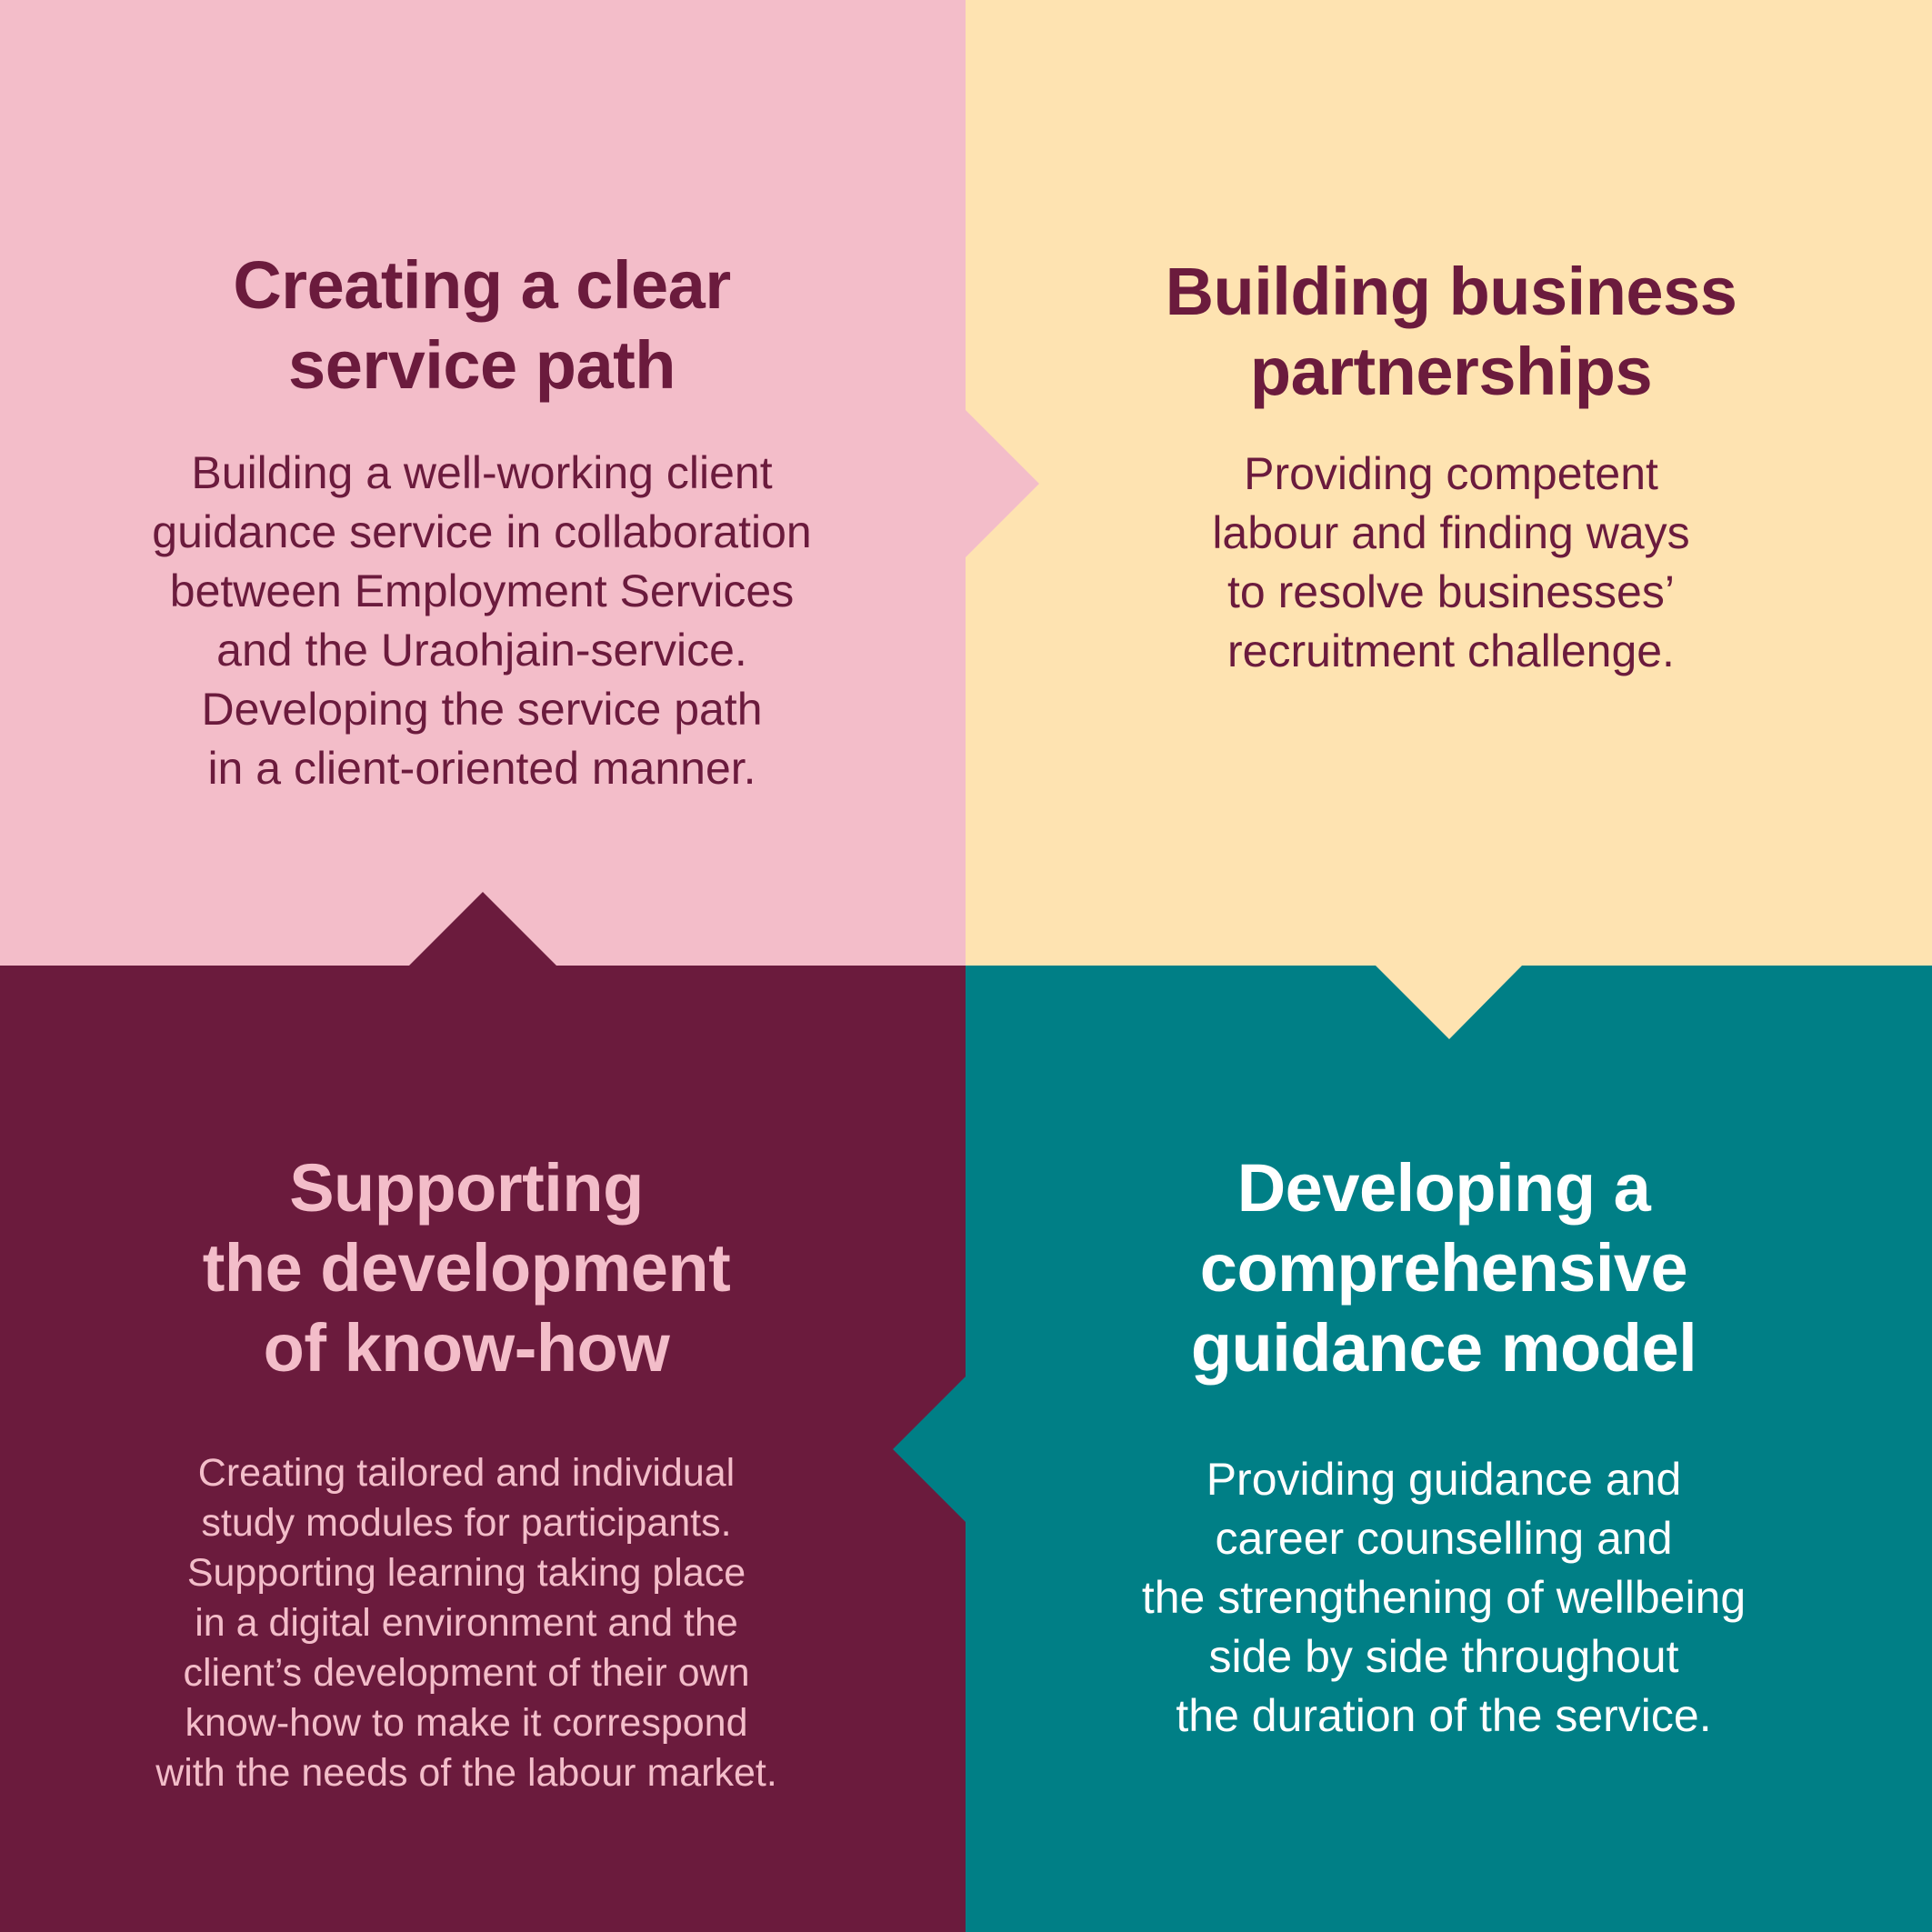  I want to click on arrow-right-notch, so click(1002, 484).